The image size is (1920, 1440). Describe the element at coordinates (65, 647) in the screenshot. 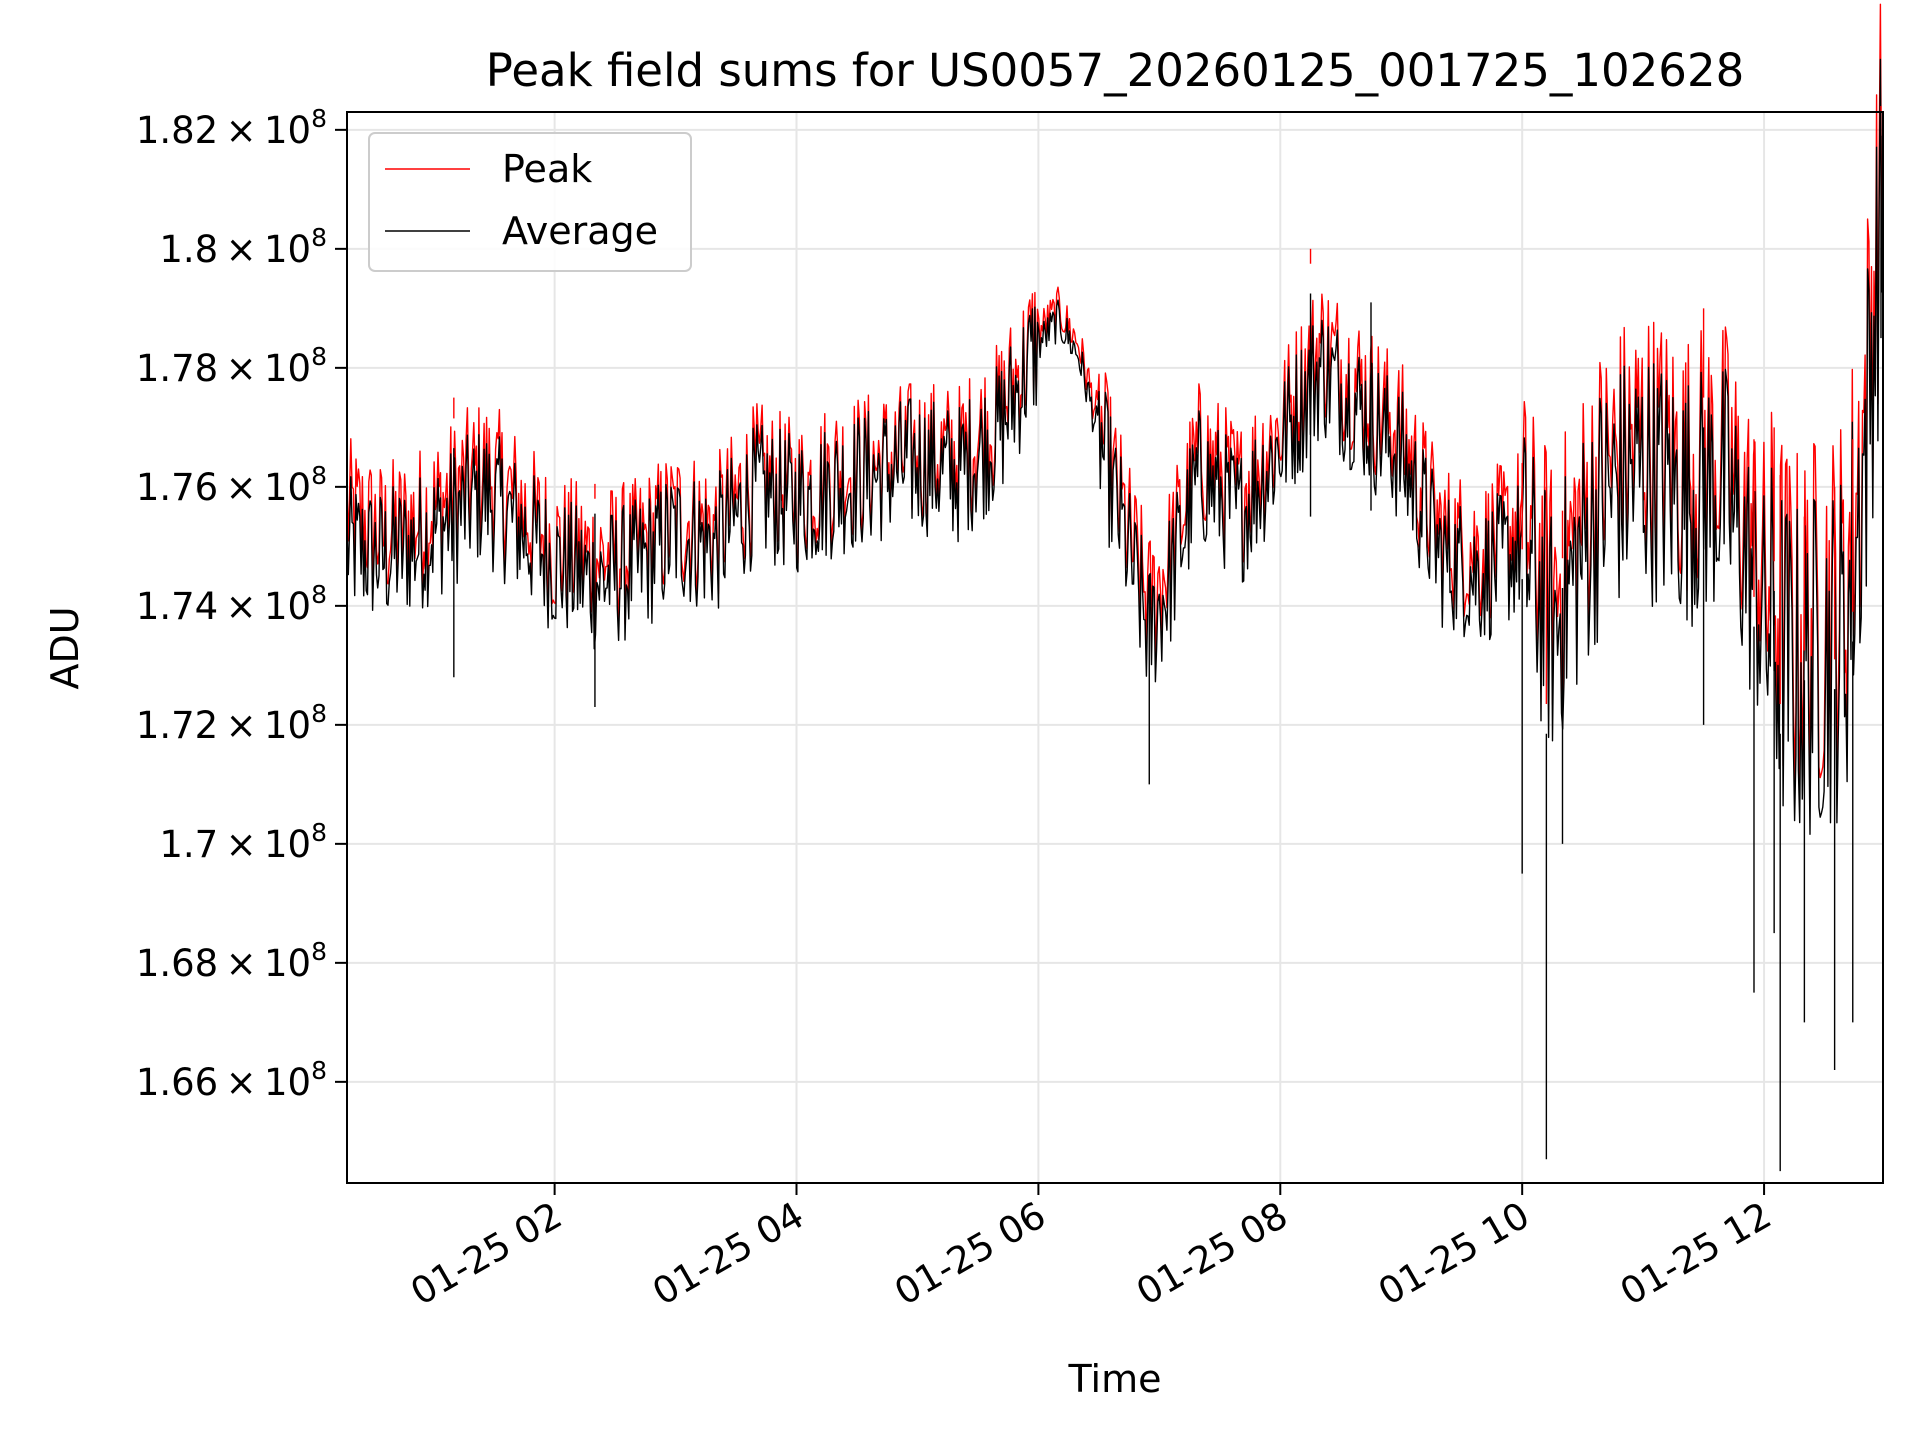

I see `y-axis-label: ADU` at that location.